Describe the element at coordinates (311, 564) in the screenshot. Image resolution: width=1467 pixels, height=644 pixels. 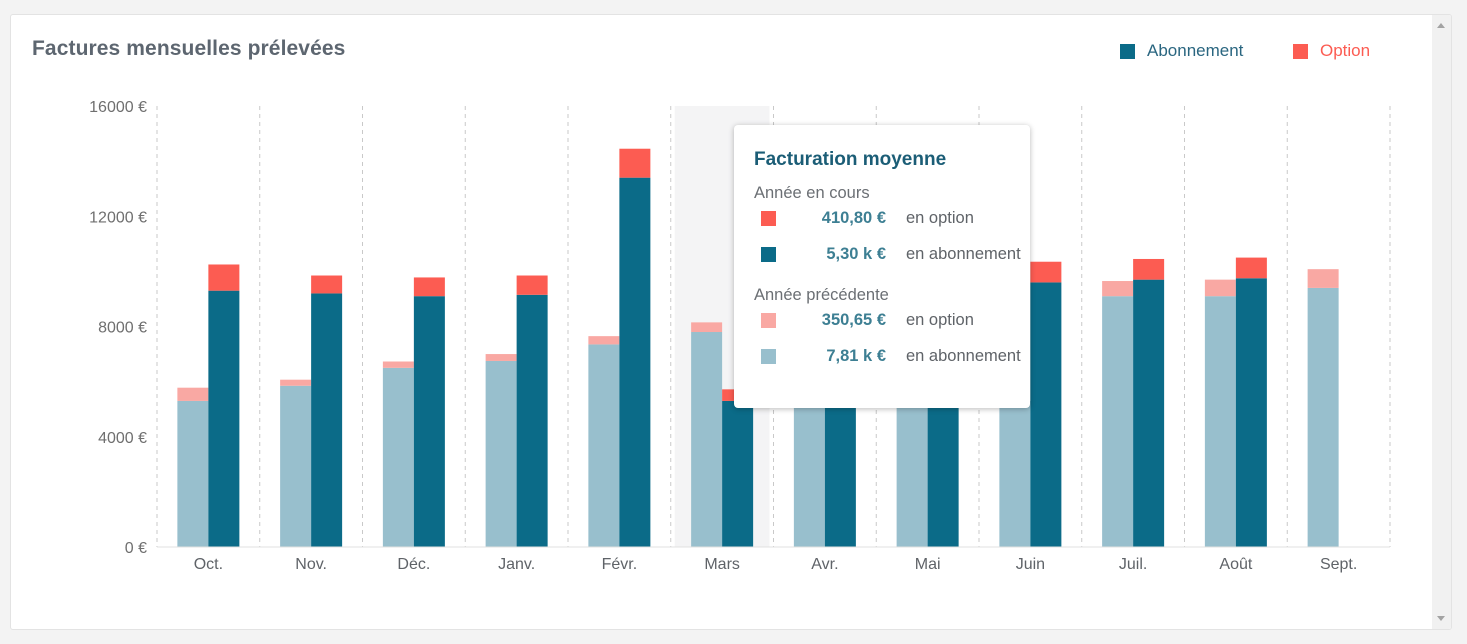
I see `x-tick-label: Nov.` at that location.